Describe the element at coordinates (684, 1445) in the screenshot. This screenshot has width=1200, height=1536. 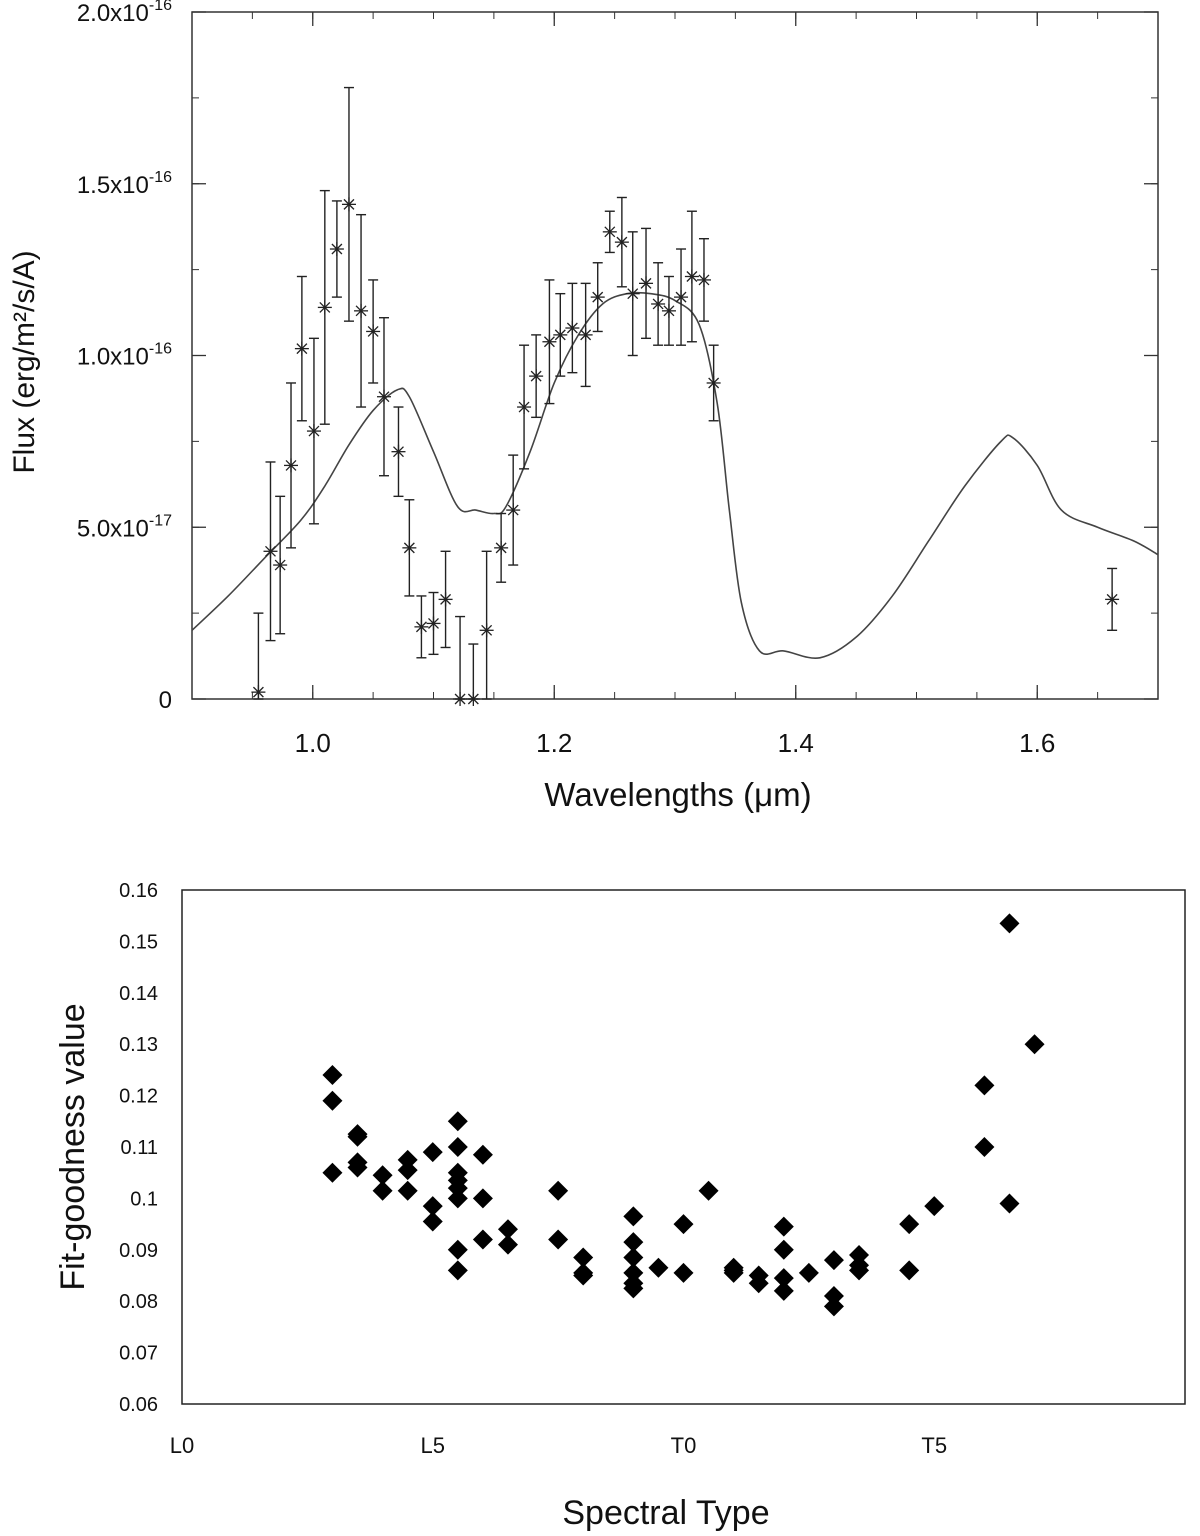
I see `x-tick-label: T0` at that location.